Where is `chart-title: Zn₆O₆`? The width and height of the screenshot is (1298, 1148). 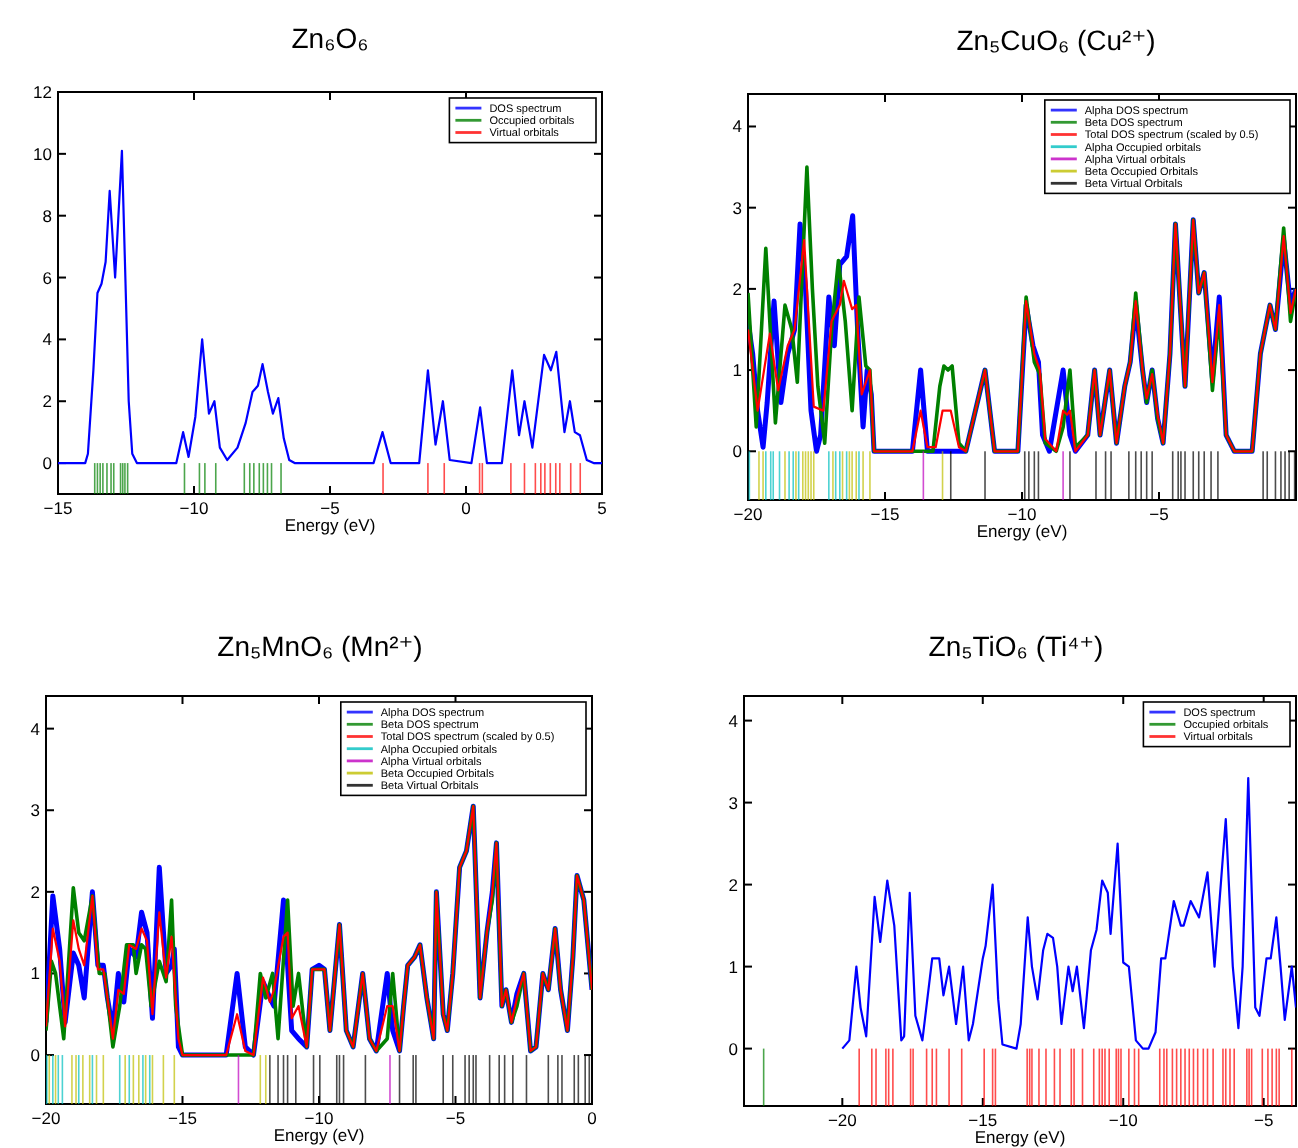
chart-title: Zn₆O₆ is located at coordinates (330, 38).